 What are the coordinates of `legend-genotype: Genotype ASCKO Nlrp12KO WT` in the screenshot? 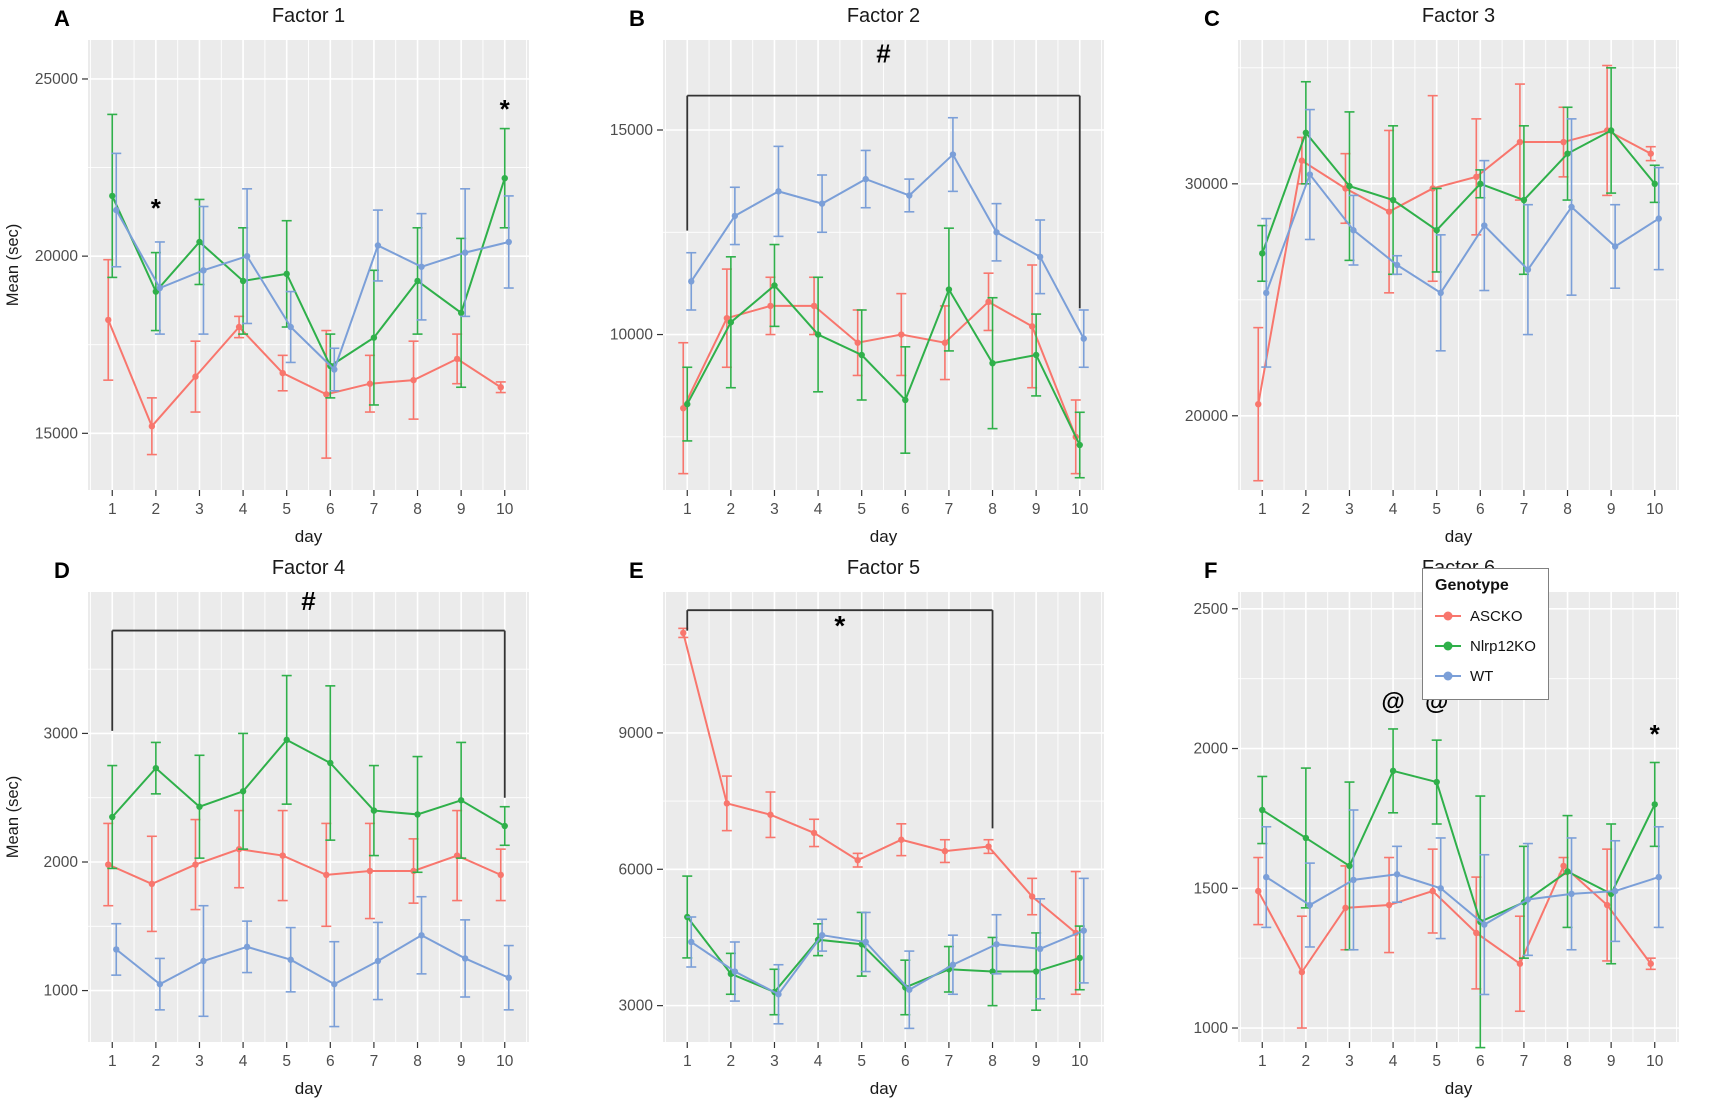 It's located at (1485, 634).